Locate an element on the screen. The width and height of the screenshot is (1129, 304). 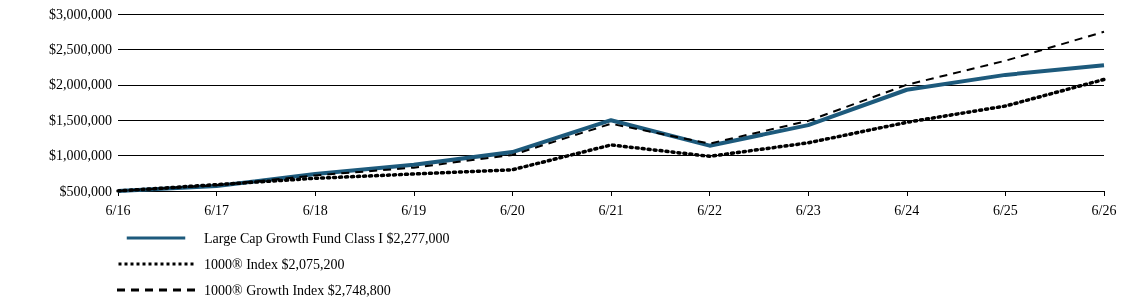
x-tick-label: 6/22 is located at coordinates (710, 210).